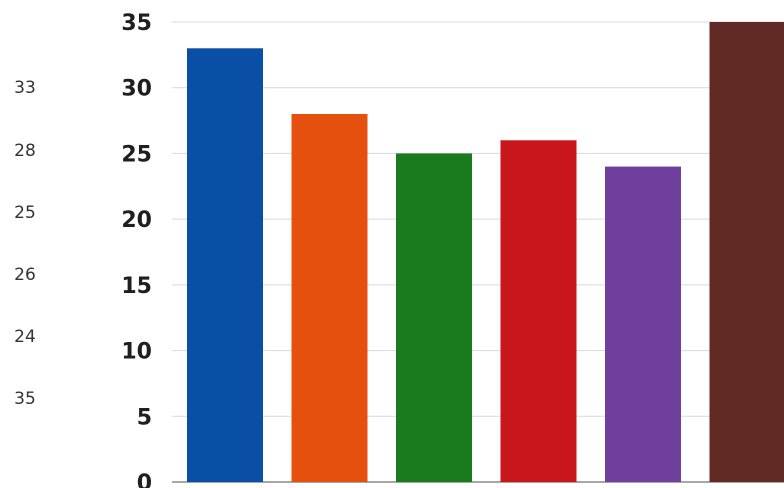 The height and width of the screenshot is (488, 784). I want to click on value-label-1: 33, so click(25, 88).